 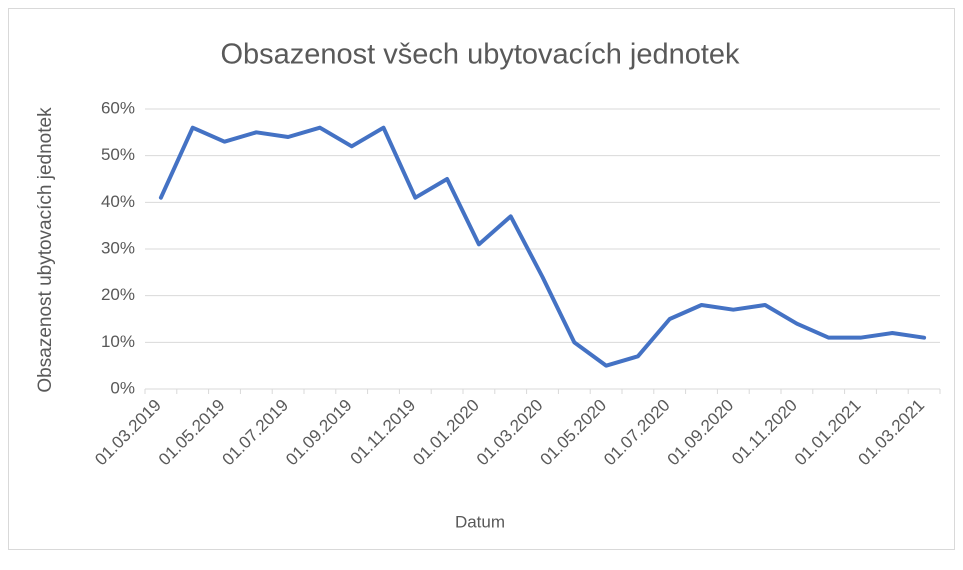 What do you see at coordinates (480, 521) in the screenshot?
I see `x-axis-label: Datum` at bounding box center [480, 521].